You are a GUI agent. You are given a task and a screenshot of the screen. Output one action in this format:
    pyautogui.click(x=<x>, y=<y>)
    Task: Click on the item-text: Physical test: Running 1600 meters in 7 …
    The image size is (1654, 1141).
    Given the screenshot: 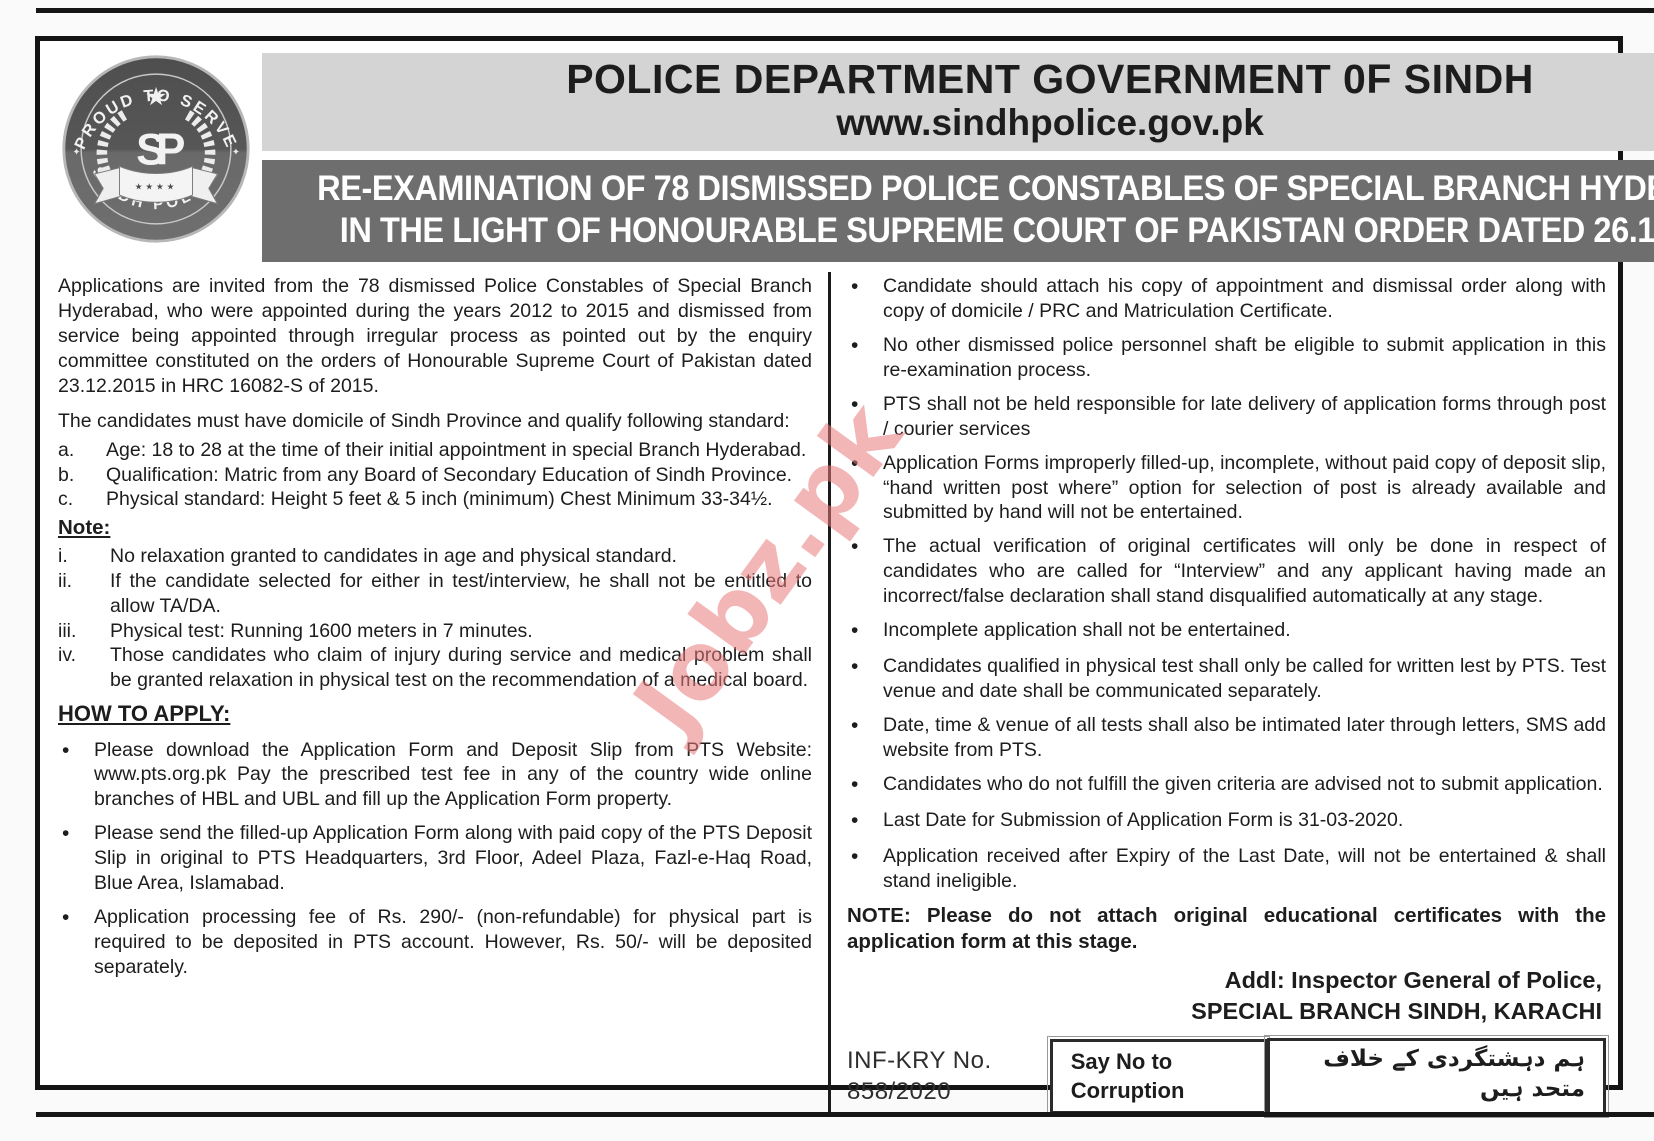 What is the action you would take?
    pyautogui.click(x=321, y=630)
    